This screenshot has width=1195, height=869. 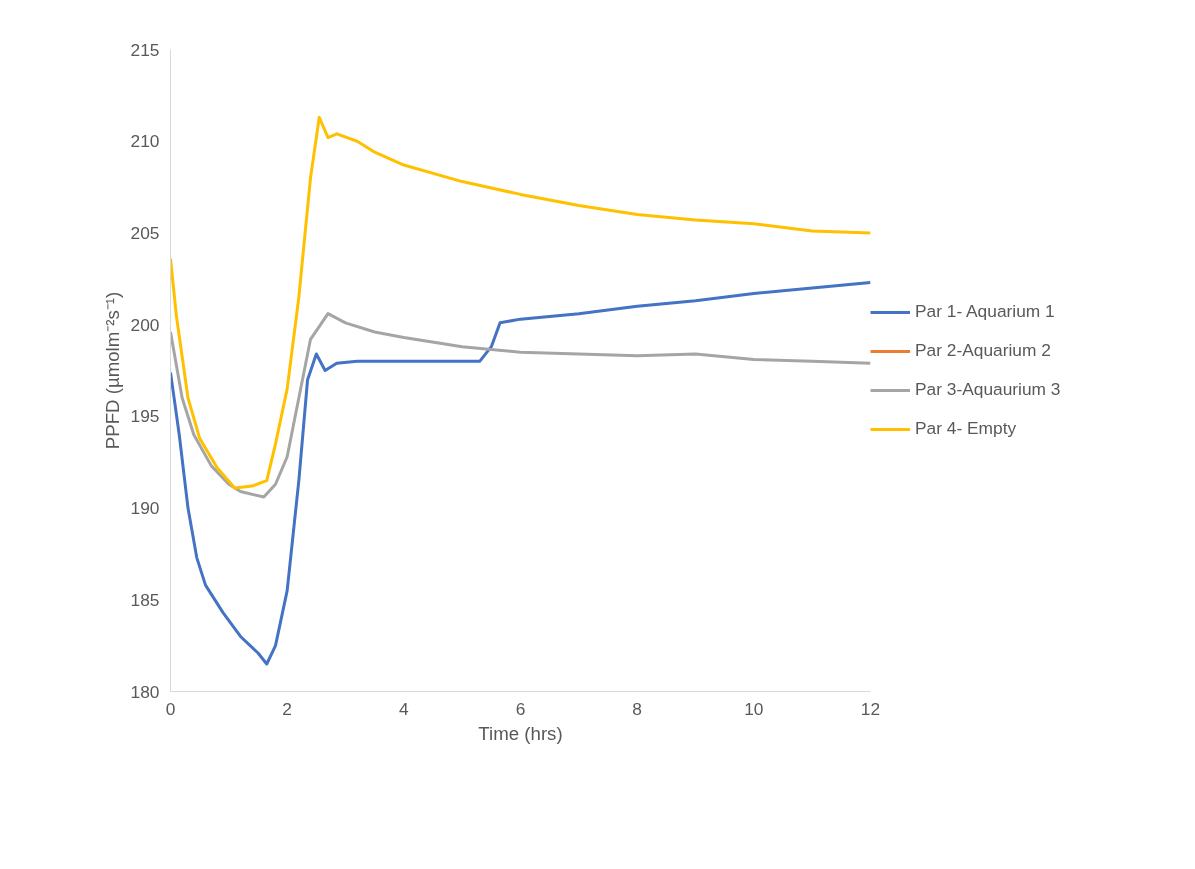 I want to click on x-tick-label: 2, so click(x=287, y=708).